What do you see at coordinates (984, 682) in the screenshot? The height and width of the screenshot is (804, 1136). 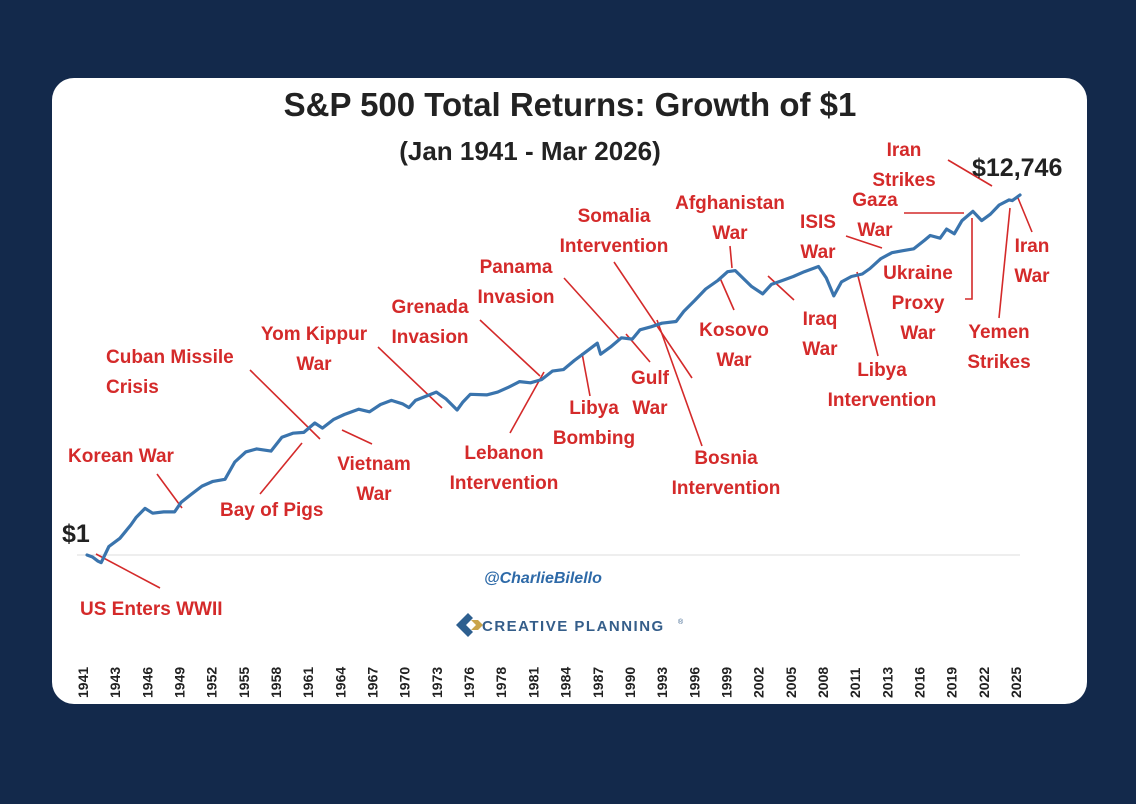 I see `x-tick-2022: 2022` at bounding box center [984, 682].